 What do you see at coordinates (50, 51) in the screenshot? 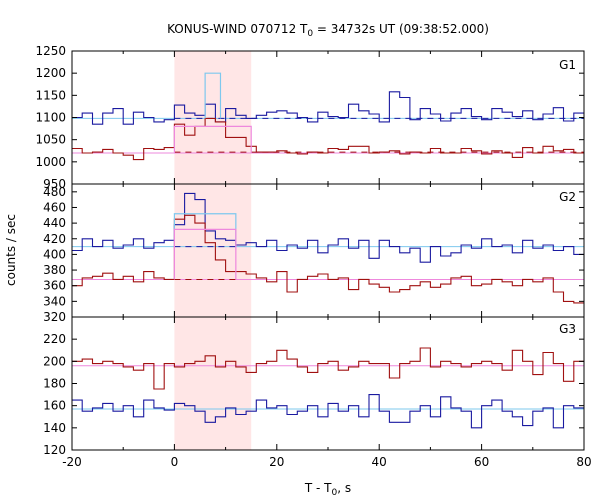
I see `g1-ytick-label: 1250` at bounding box center [50, 51].